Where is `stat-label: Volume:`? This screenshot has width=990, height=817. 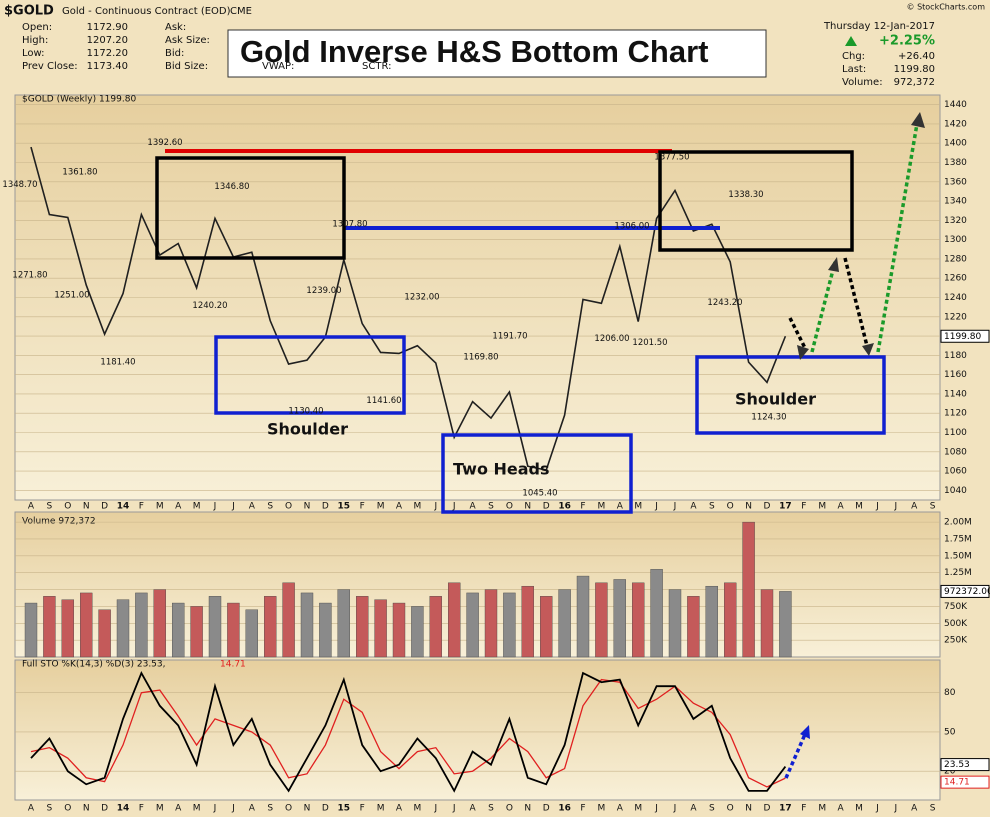
stat-label: Volume: is located at coordinates (862, 82).